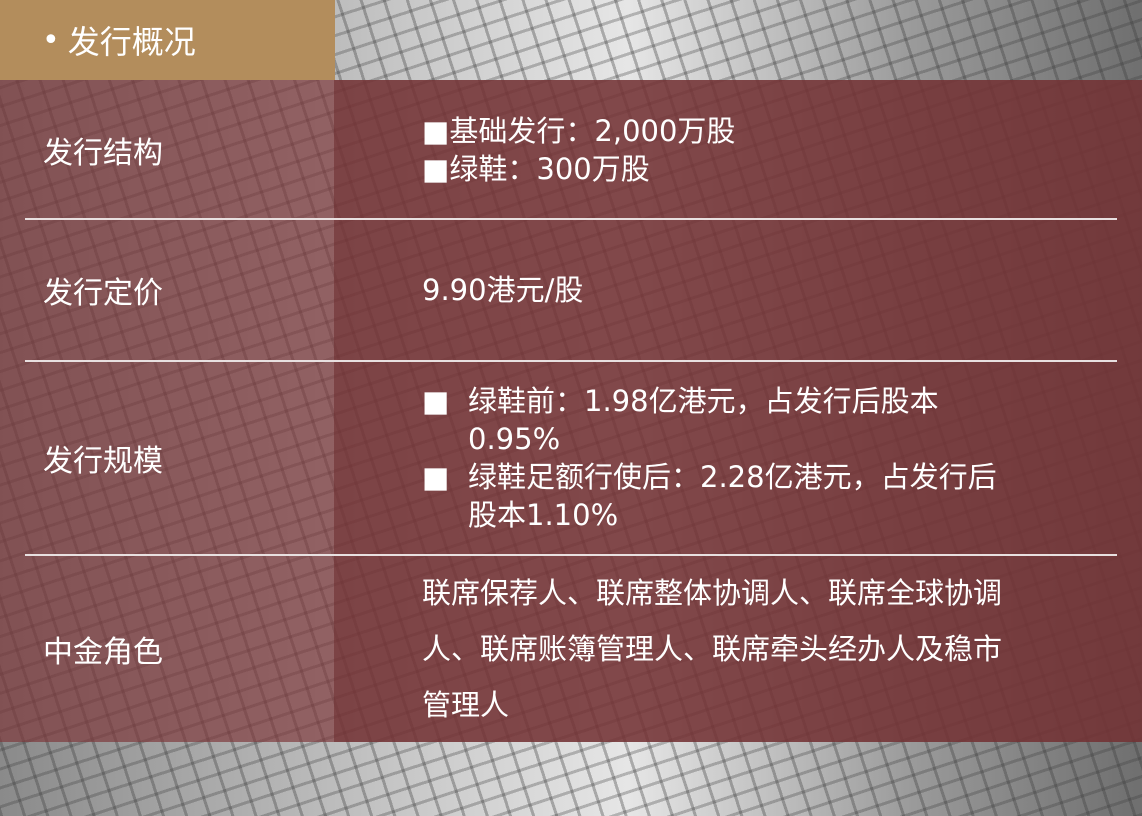 The width and height of the screenshot is (1142, 816). Describe the element at coordinates (103, 153) in the screenshot. I see `row-label: 发行结构` at that location.